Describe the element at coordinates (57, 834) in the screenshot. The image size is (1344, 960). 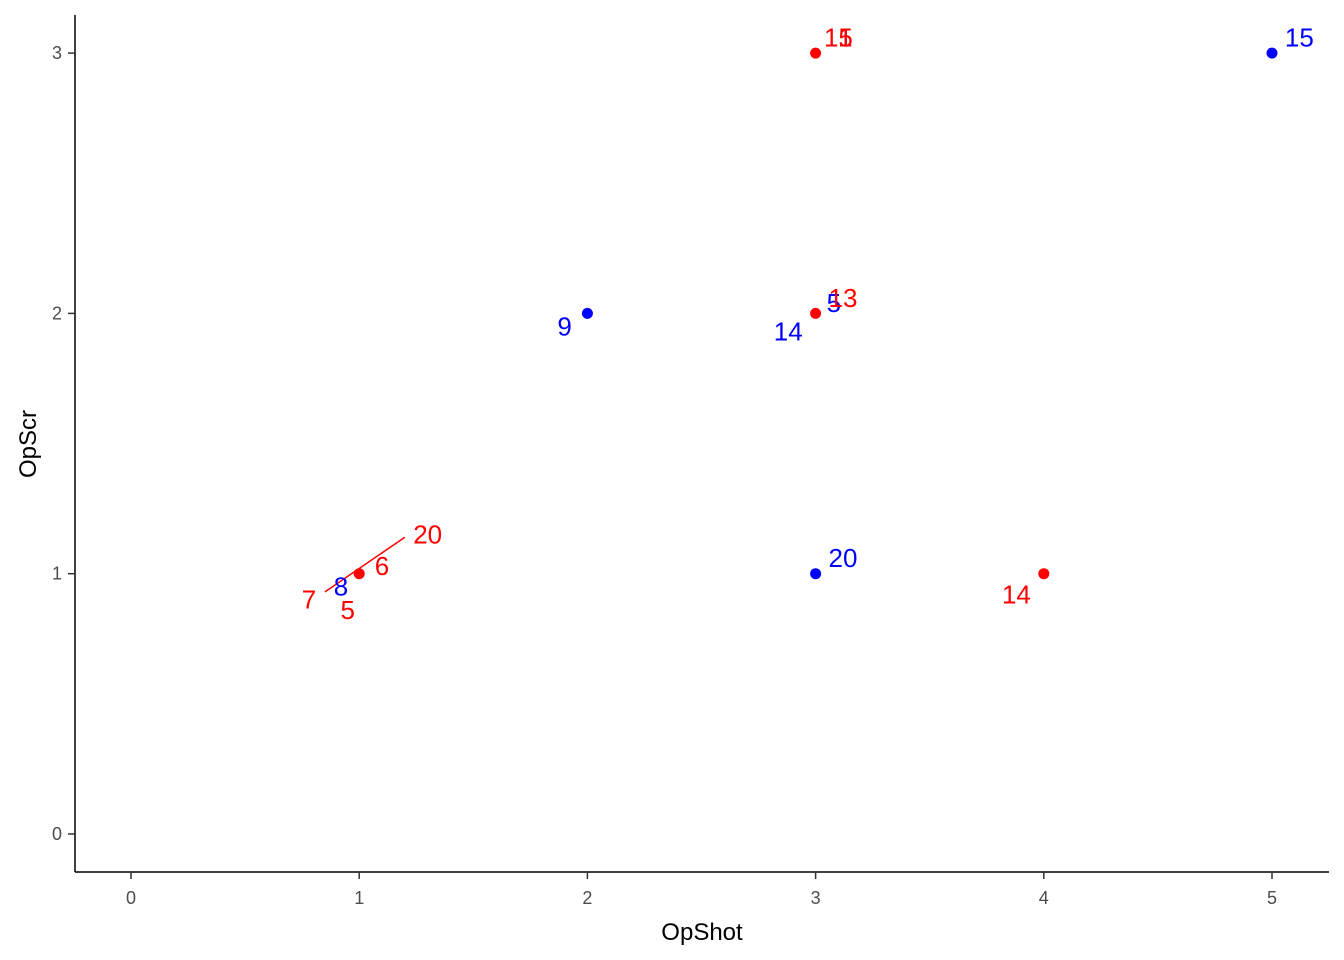
I see `y-tick-label: 0` at that location.